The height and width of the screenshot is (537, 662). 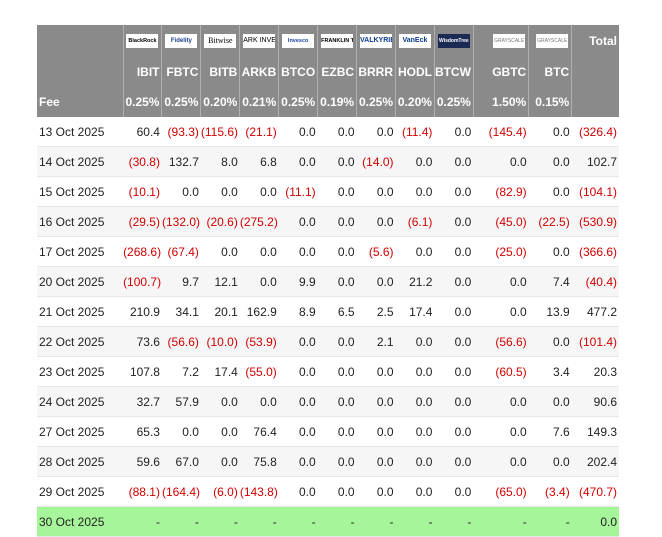 I want to click on date-cell: 28 Oct 2025, so click(x=80, y=461).